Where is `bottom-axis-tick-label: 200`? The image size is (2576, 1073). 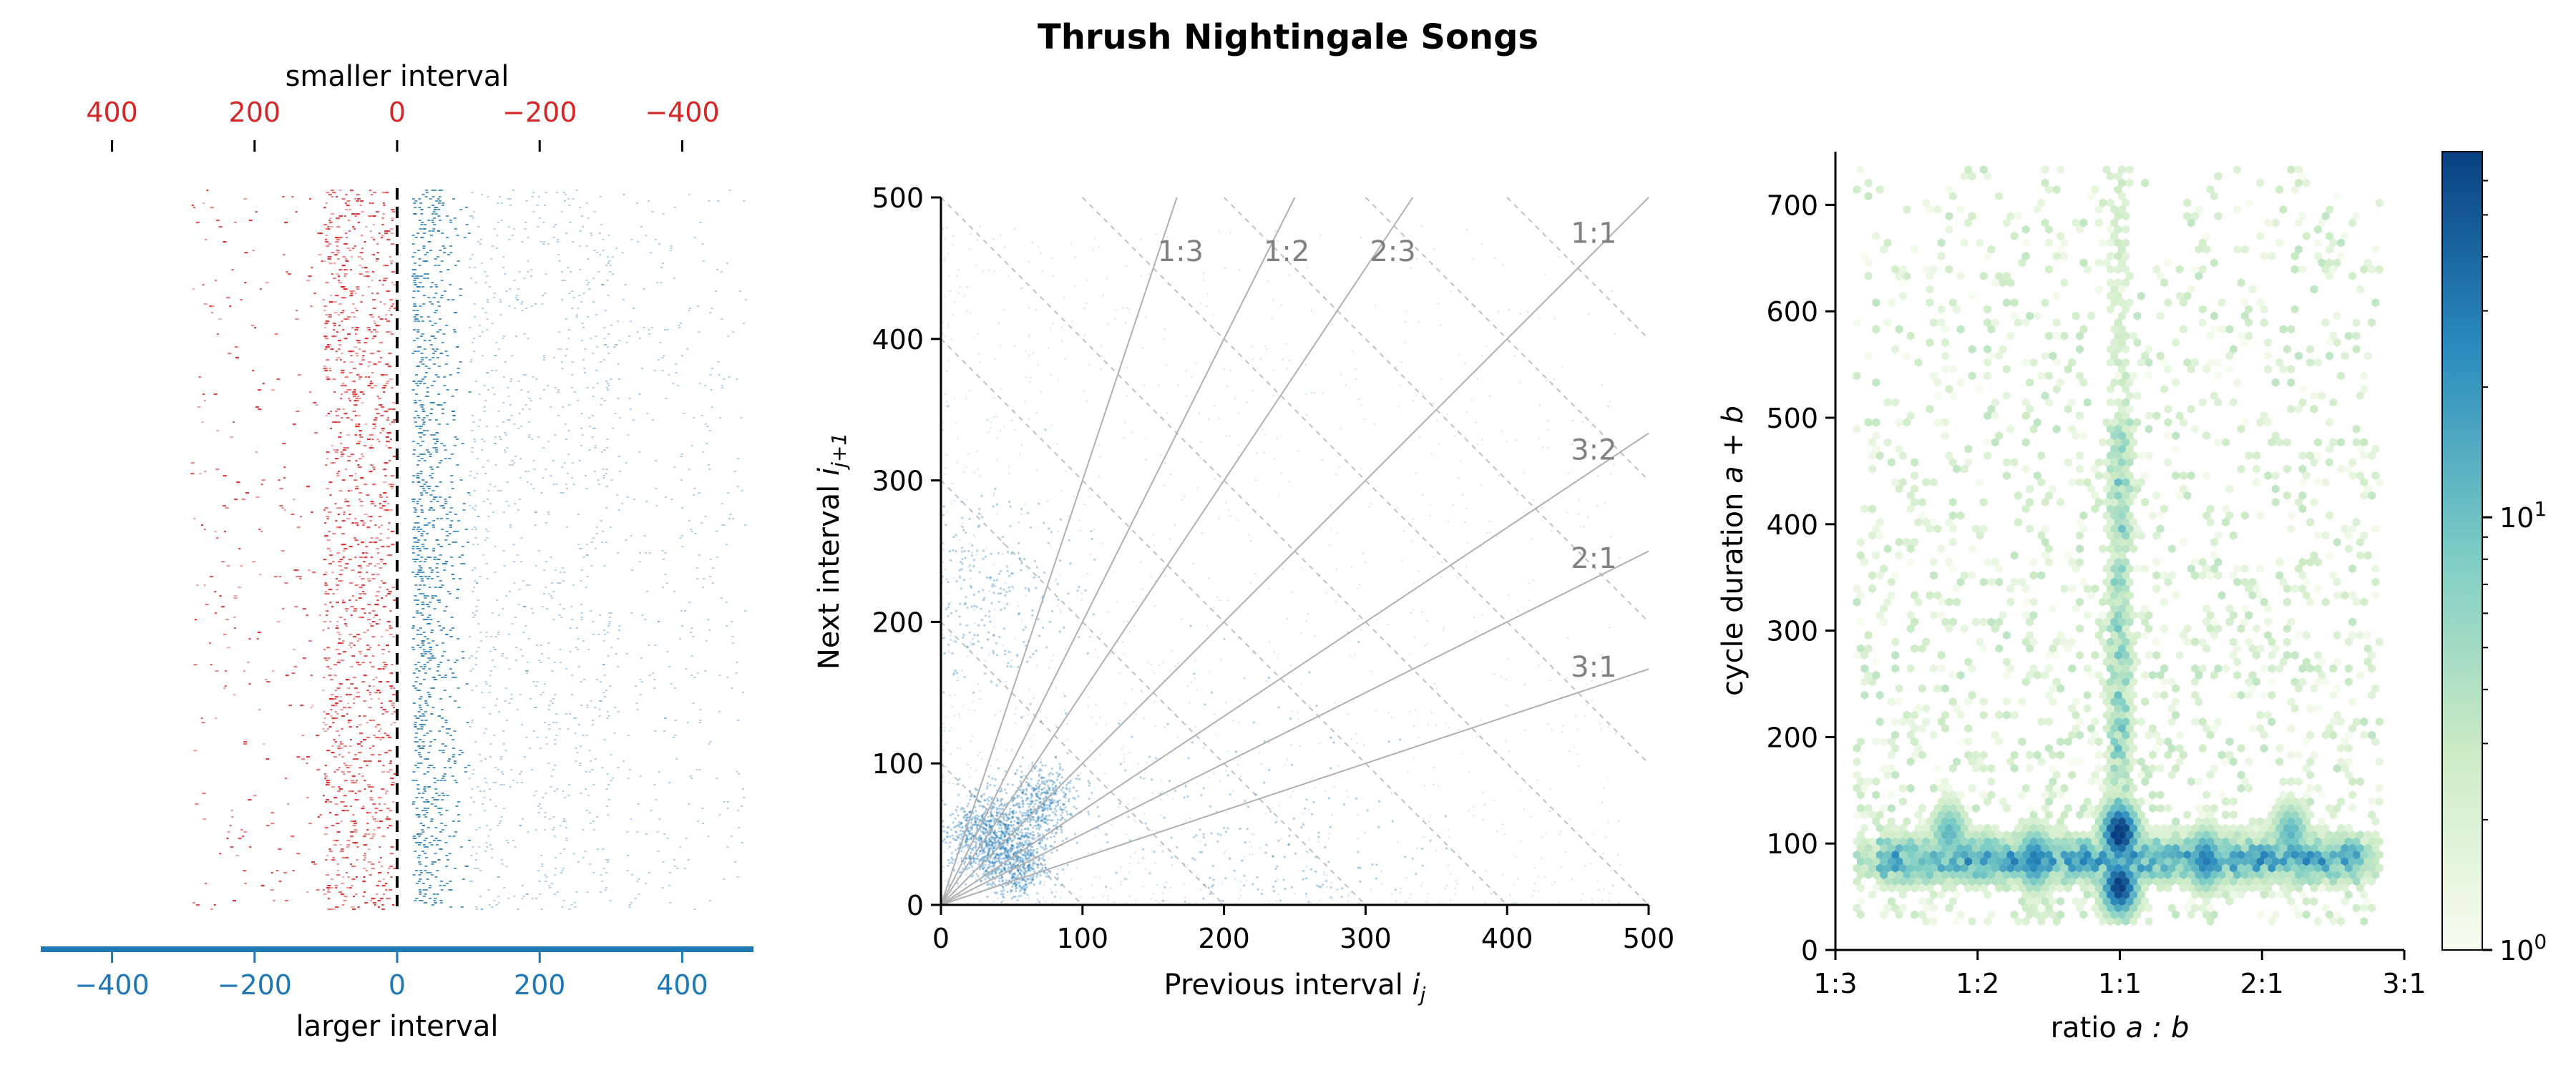 bottom-axis-tick-label: 200 is located at coordinates (540, 985).